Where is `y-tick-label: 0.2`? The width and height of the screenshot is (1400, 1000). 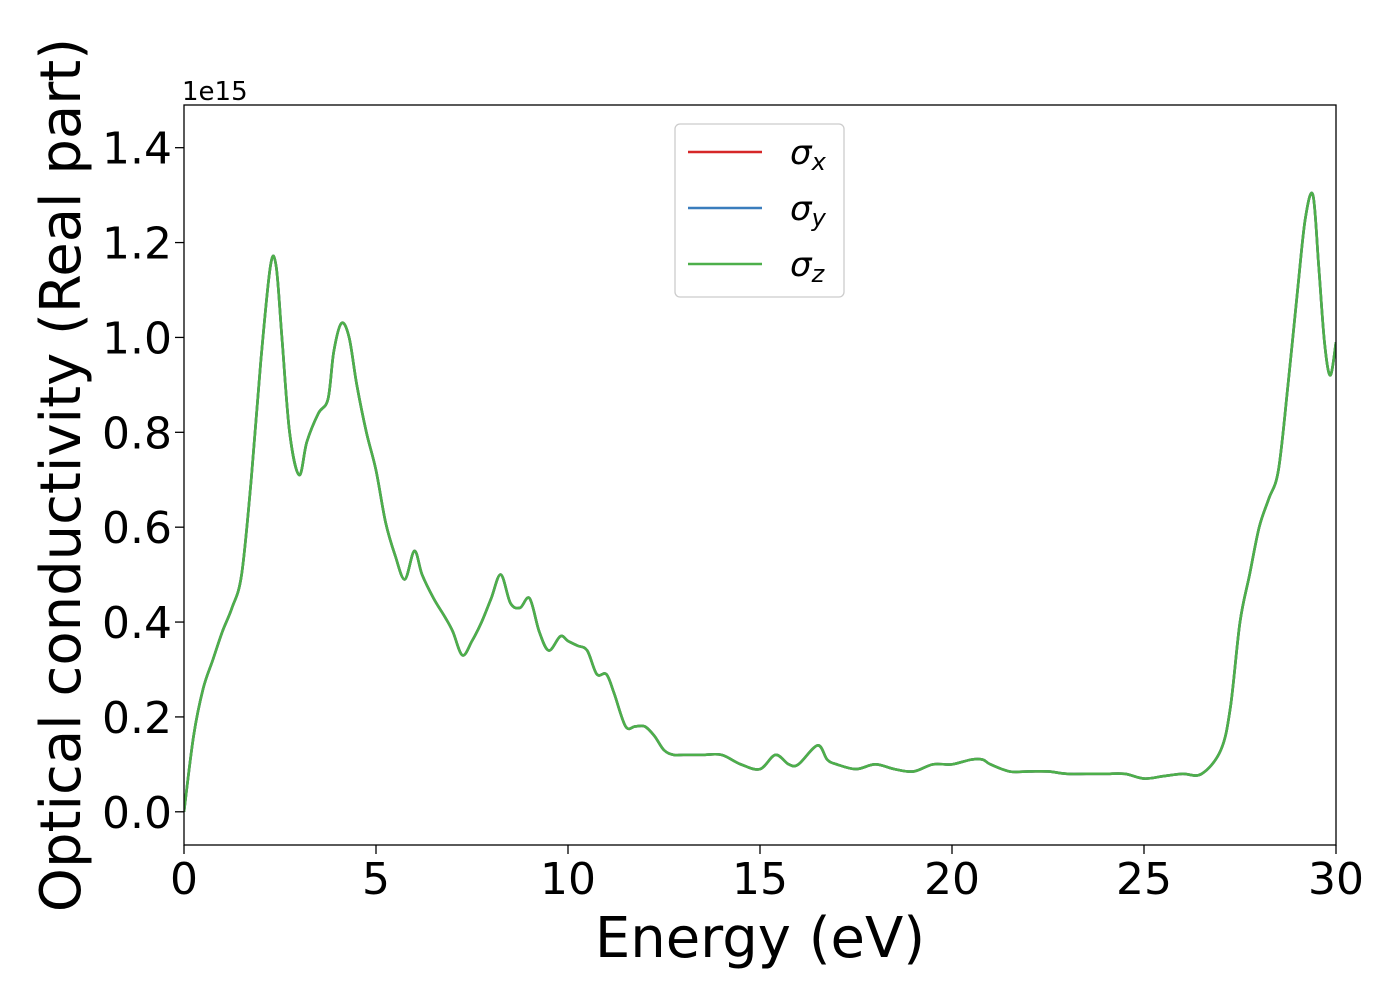
y-tick-label: 0.2 is located at coordinates (137, 718).